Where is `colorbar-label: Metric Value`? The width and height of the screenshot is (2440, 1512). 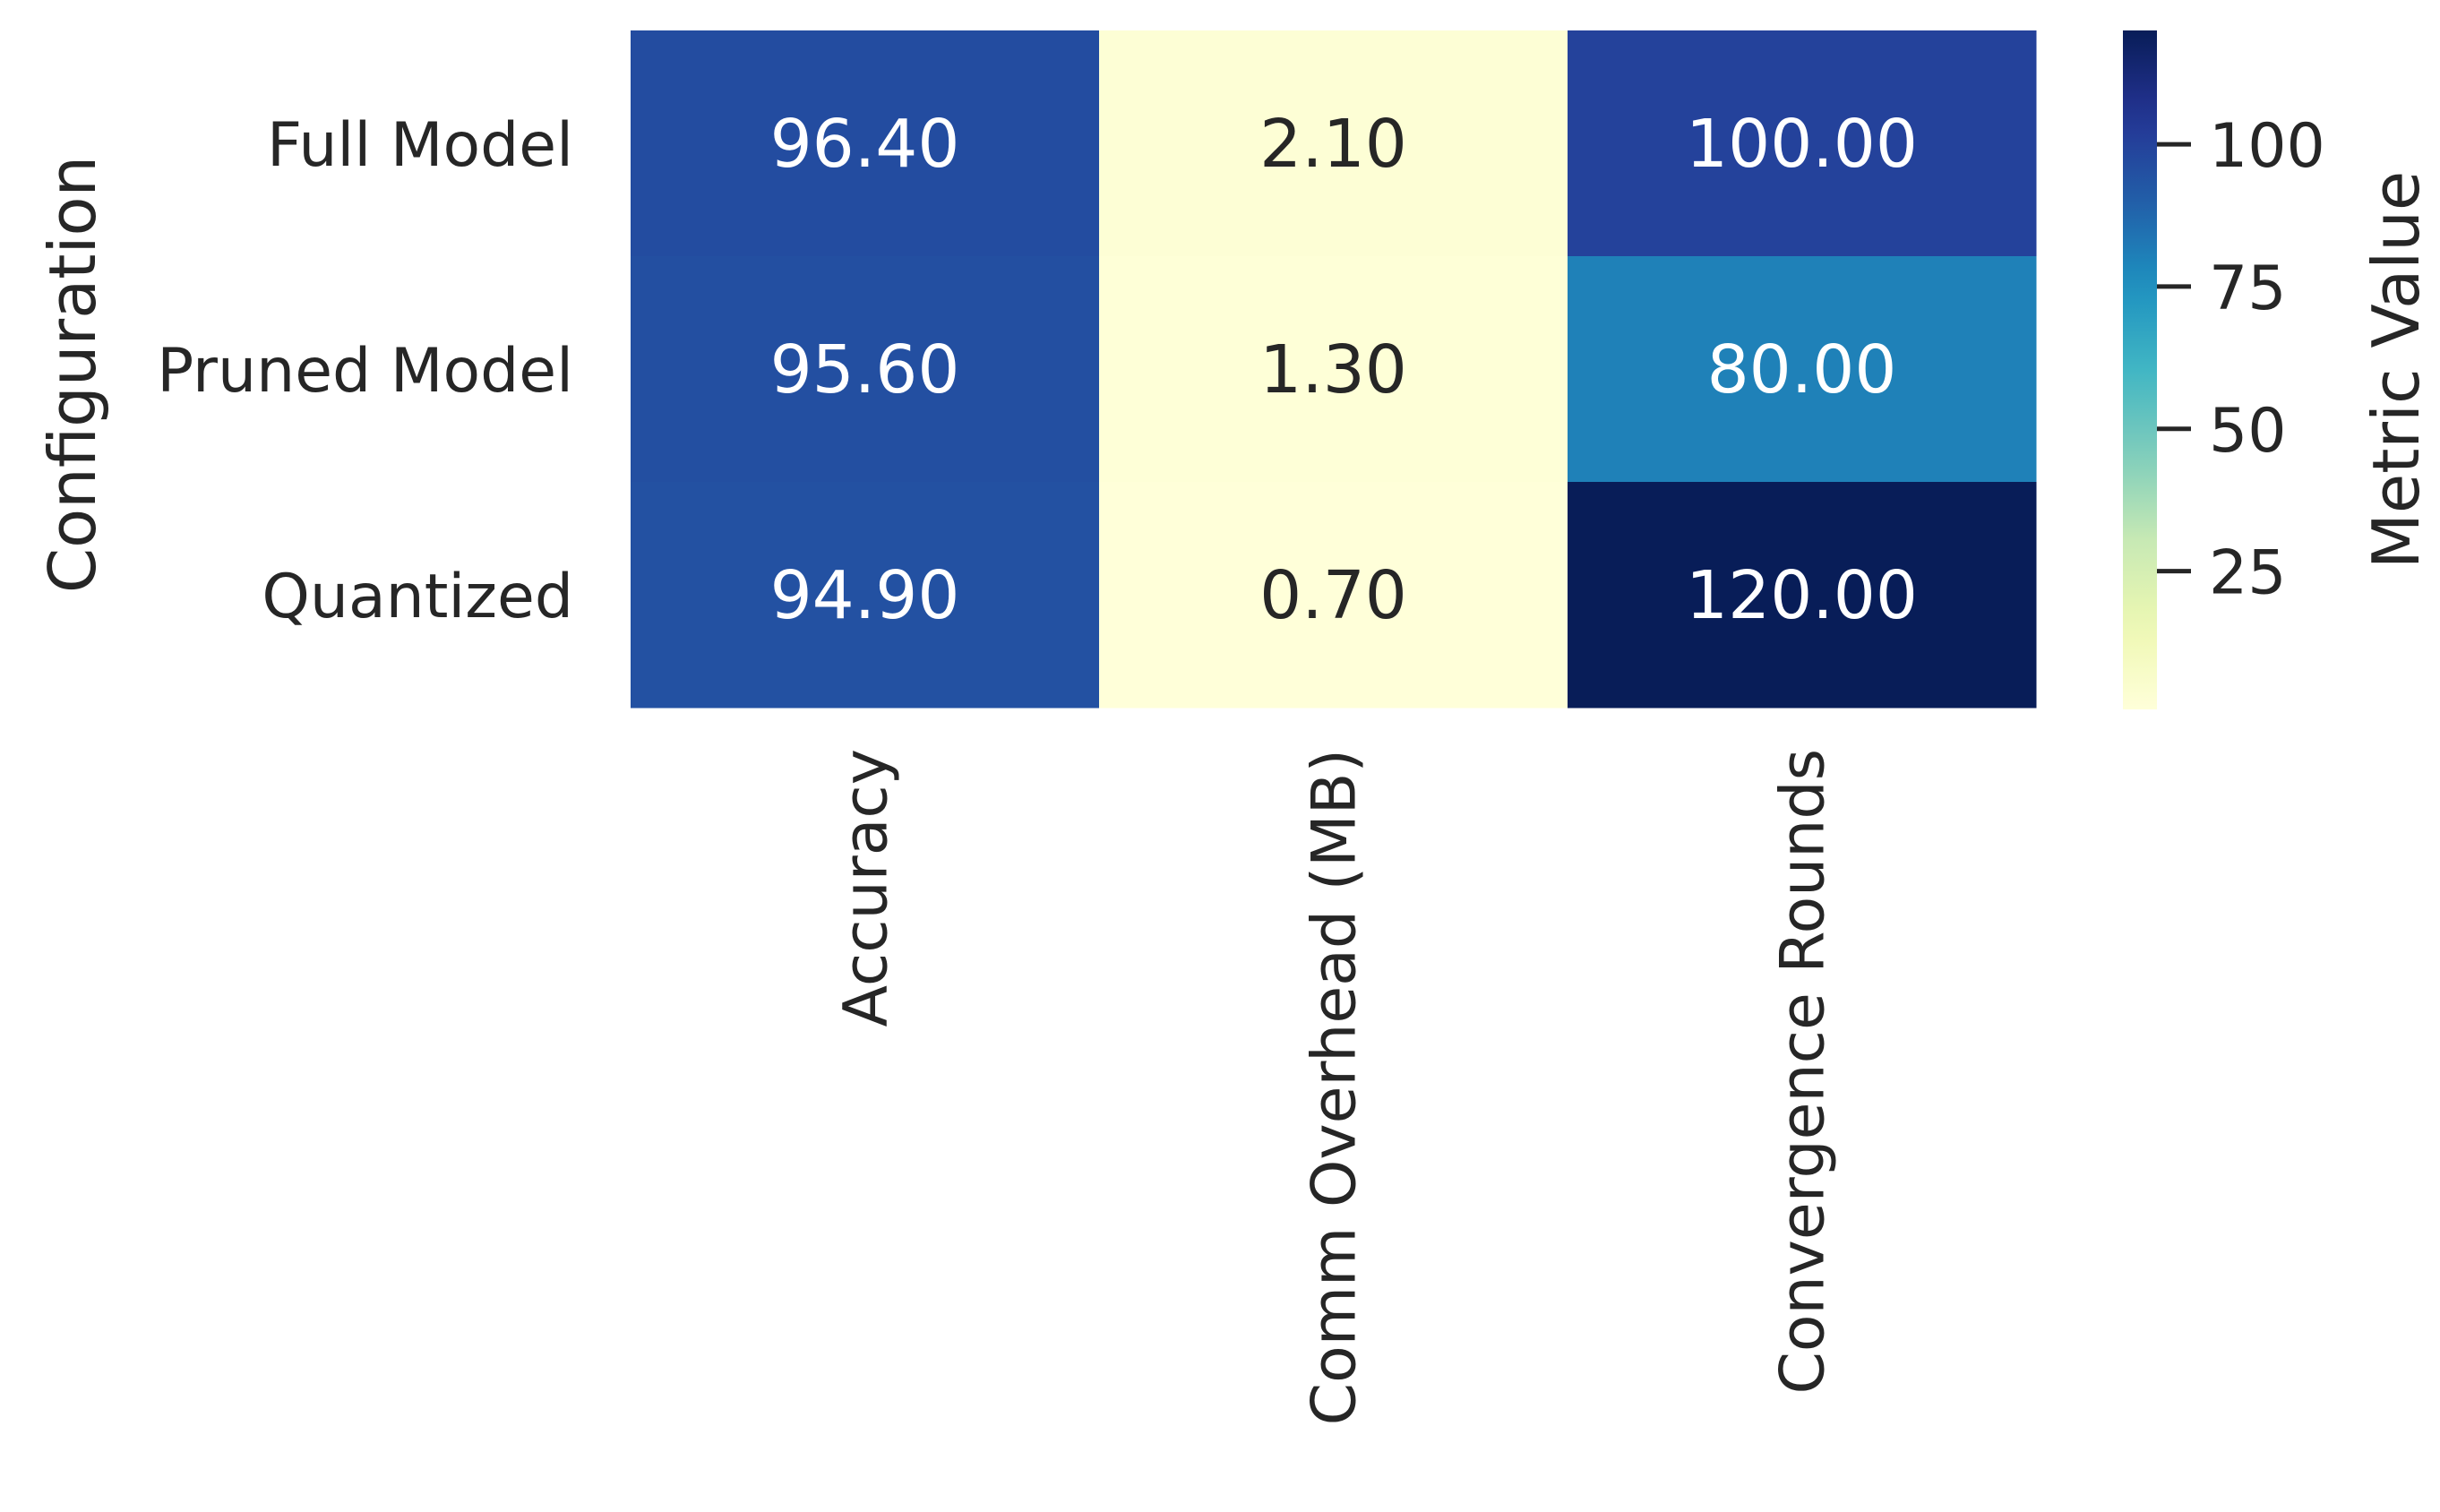 colorbar-label: Metric Value is located at coordinates (2396, 370).